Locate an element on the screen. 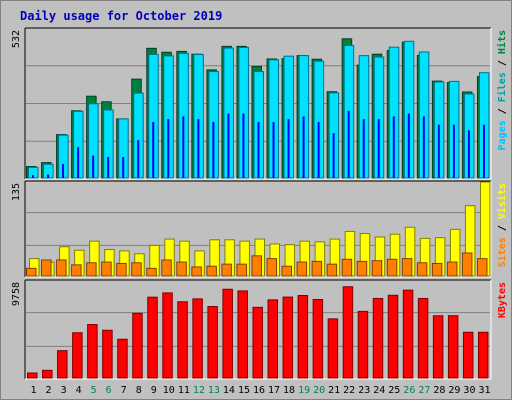 This screenshot has height=400, width=512. x-tick-label: 13 is located at coordinates (214, 390).